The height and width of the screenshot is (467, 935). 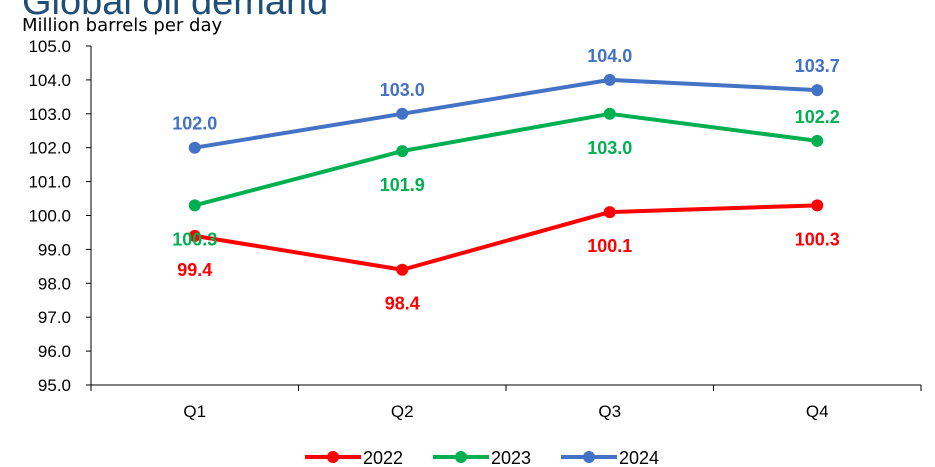 What do you see at coordinates (506, 113) in the screenshot?
I see `series-line-2024` at bounding box center [506, 113].